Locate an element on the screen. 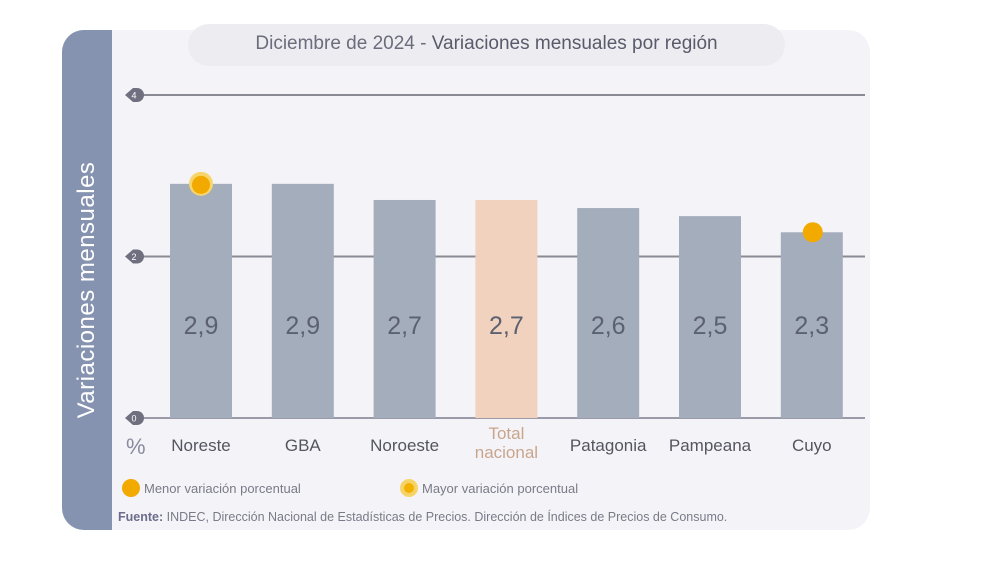  menor-marker is located at coordinates (812, 232).